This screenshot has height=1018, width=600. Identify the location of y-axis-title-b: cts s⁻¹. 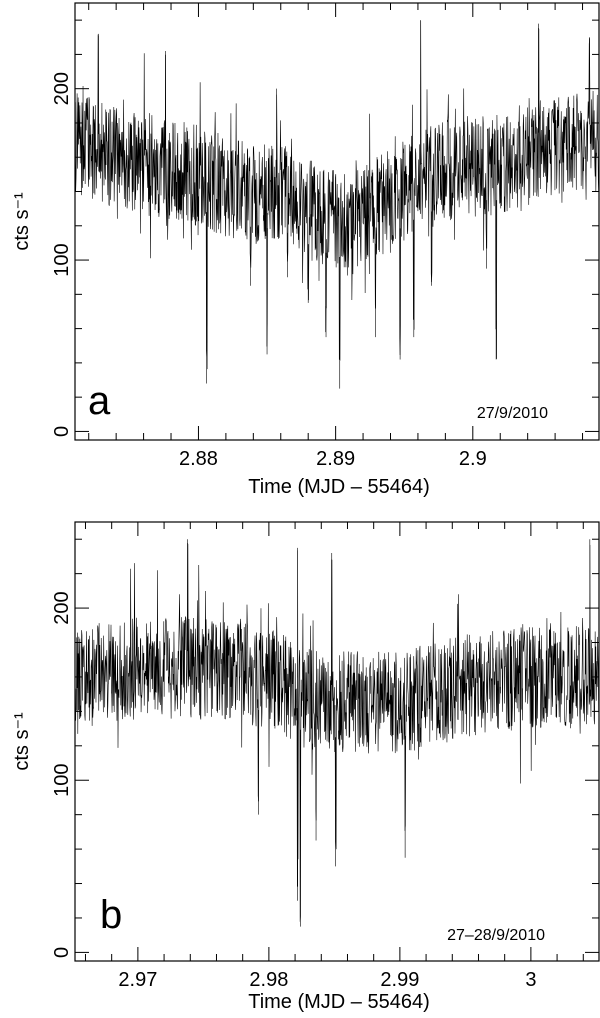
(22, 741).